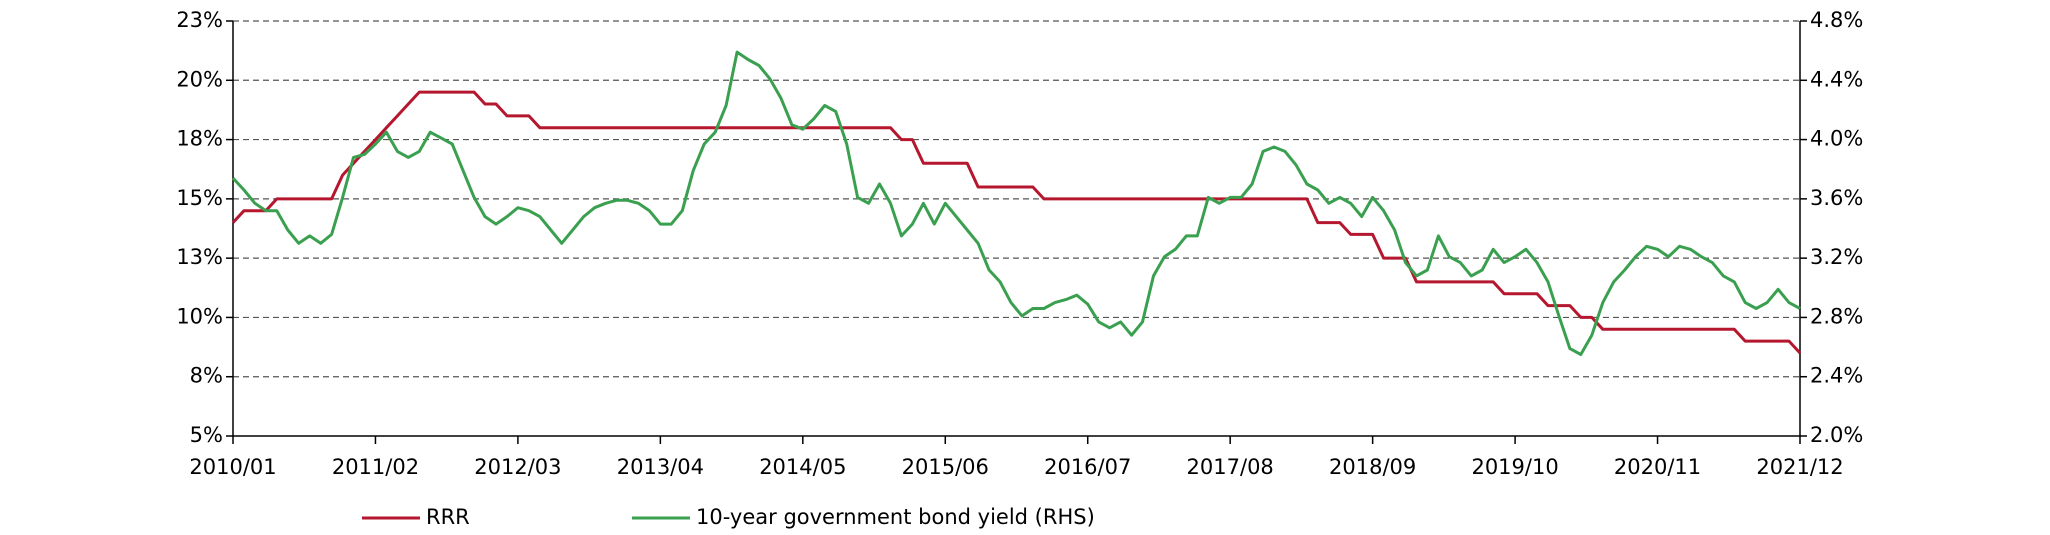 This screenshot has height=535, width=2050. Describe the element at coordinates (199, 316) in the screenshot. I see `y-tick-label: 10%` at that location.